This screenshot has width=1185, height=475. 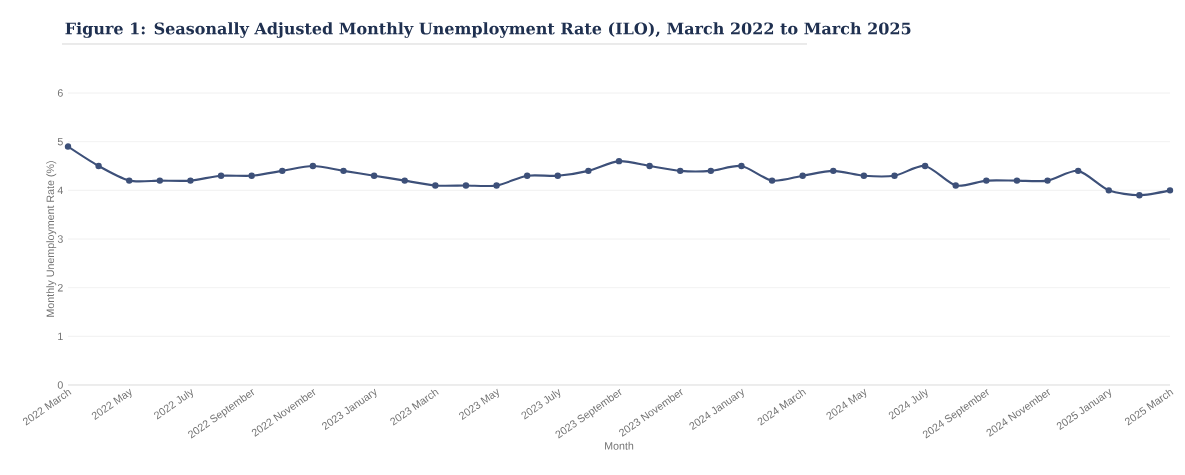 What do you see at coordinates (60, 385) in the screenshot?
I see `y-tick-label: 0` at bounding box center [60, 385].